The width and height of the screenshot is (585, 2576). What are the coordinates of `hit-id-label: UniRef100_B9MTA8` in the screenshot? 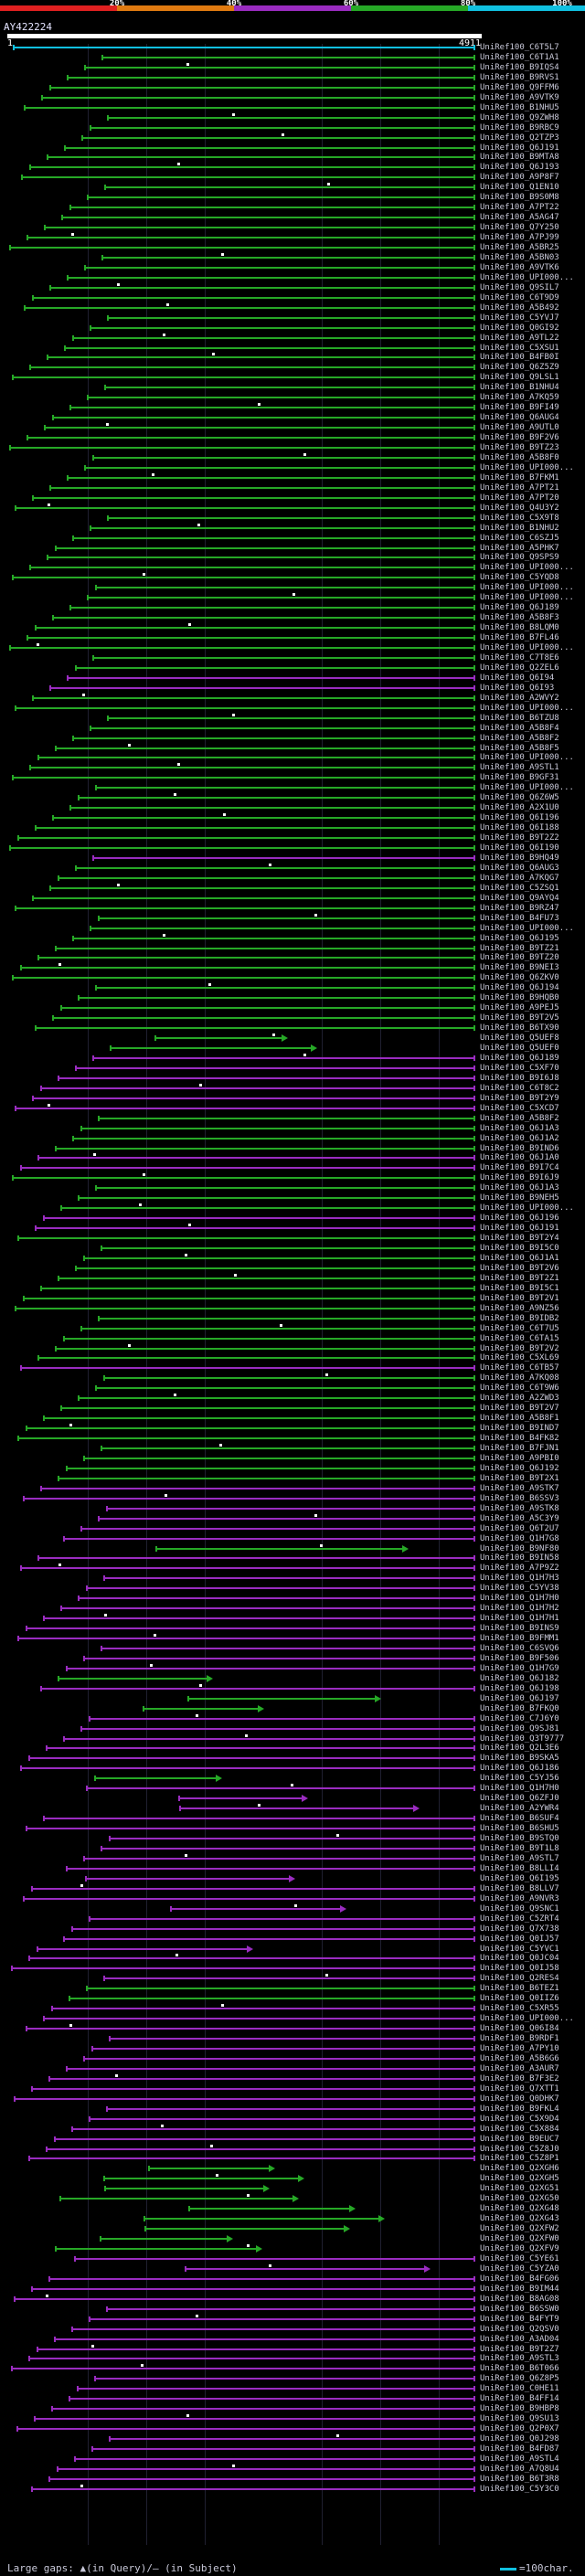 It's located at (519, 157).